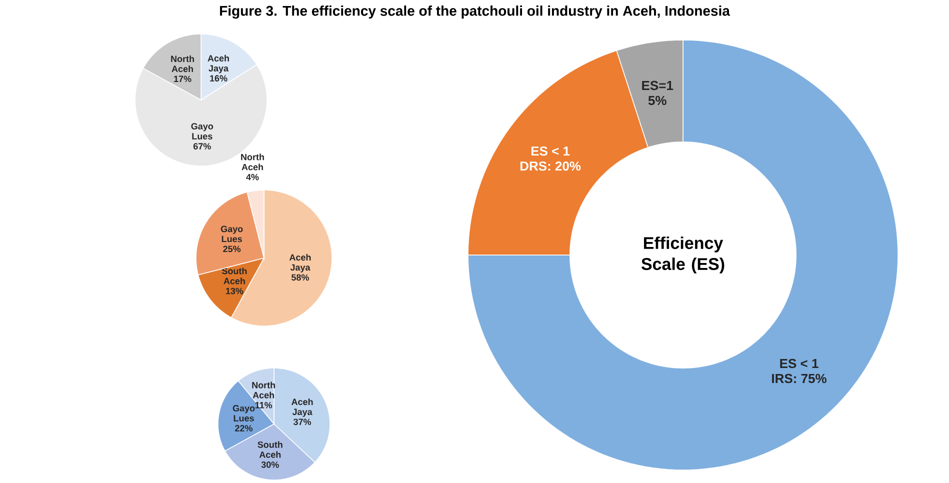 The width and height of the screenshot is (949, 483). What do you see at coordinates (183, 79) in the screenshot?
I see `data-label: 17%` at bounding box center [183, 79].